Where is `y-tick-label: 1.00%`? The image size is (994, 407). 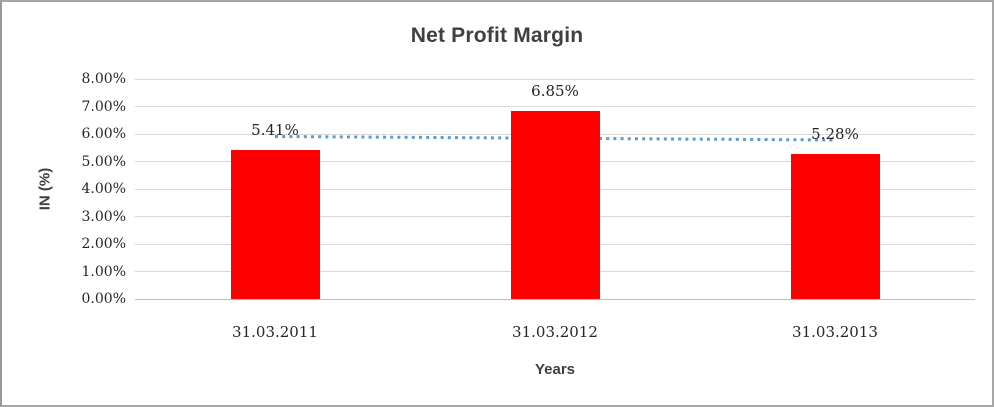
y-tick-label: 1.00% is located at coordinates (103, 271).